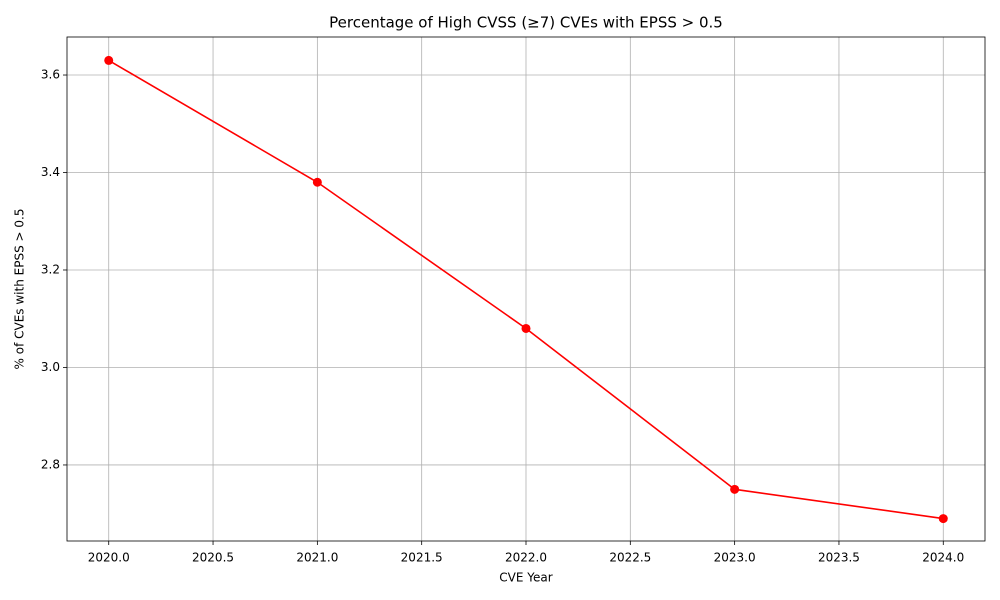  What do you see at coordinates (943, 558) in the screenshot?
I see `x-tick-label: 2024.0` at bounding box center [943, 558].